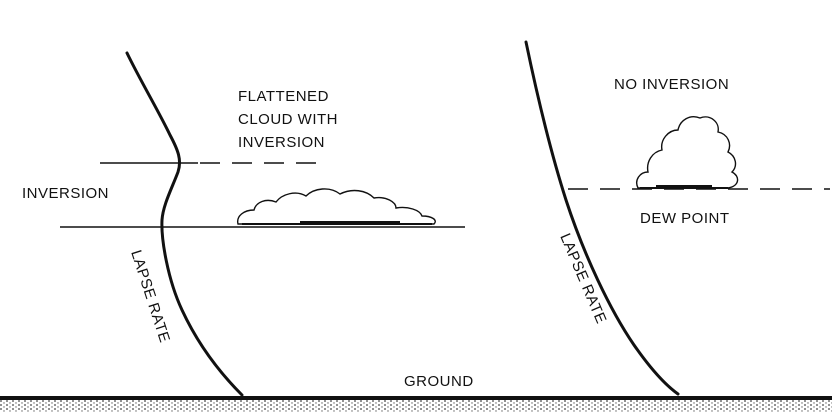  I want to click on flattened-cloud-label: FLATTENED CLOUD WITH INVERSION, so click(290, 119).